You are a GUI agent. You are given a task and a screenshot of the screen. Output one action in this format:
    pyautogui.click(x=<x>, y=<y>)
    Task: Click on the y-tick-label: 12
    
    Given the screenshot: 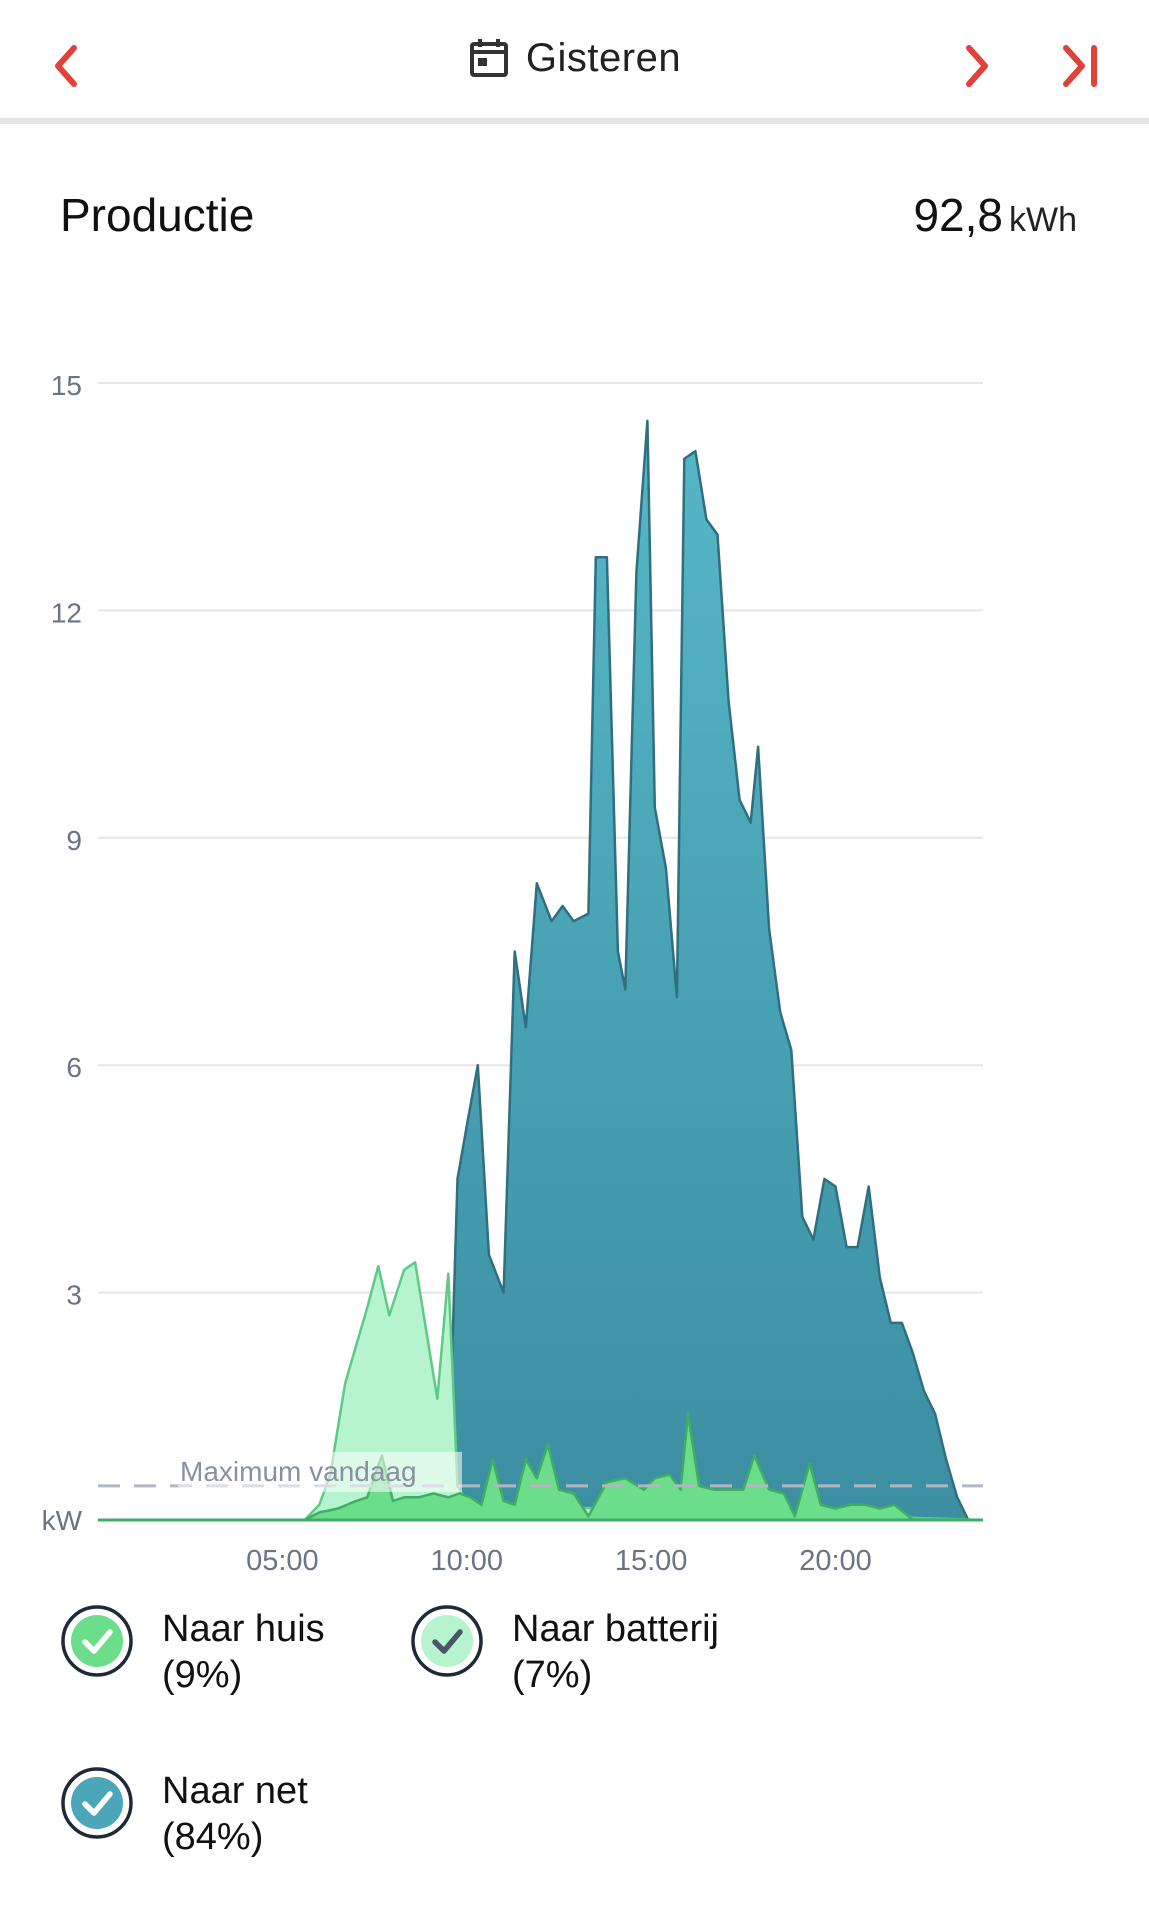 What is the action you would take?
    pyautogui.click(x=66, y=612)
    